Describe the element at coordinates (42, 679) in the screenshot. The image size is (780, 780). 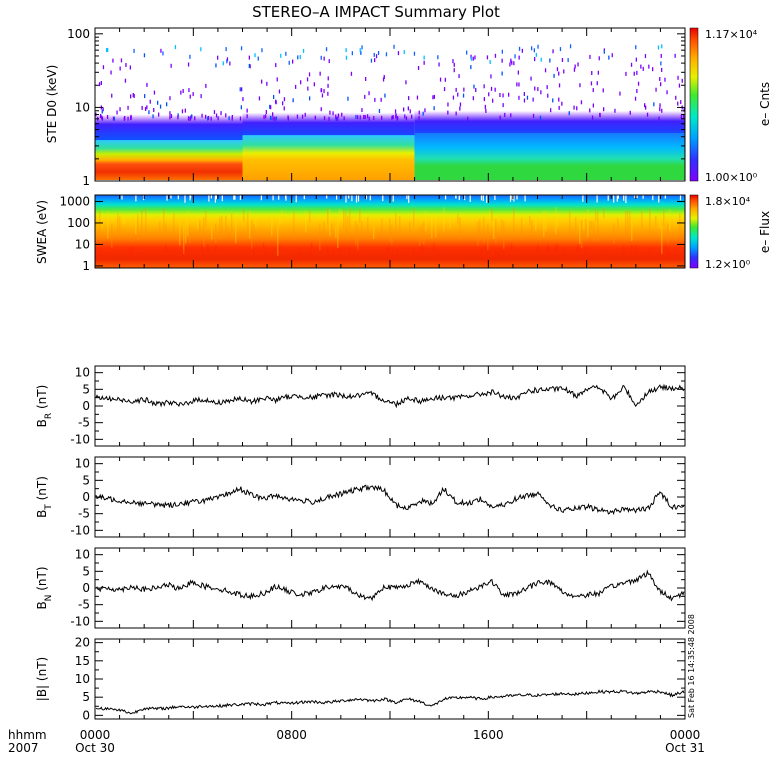
I see `bmag-y-label: |B| (nT)` at that location.